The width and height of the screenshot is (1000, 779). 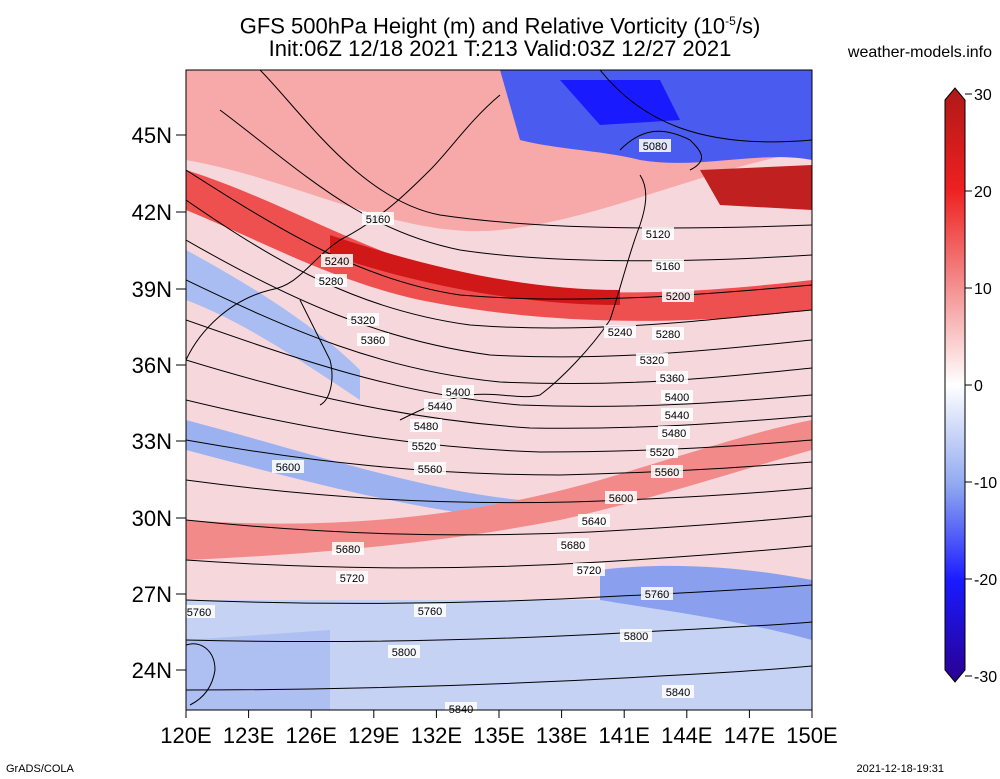 I want to click on lat-label: 27N, so click(x=152, y=594).